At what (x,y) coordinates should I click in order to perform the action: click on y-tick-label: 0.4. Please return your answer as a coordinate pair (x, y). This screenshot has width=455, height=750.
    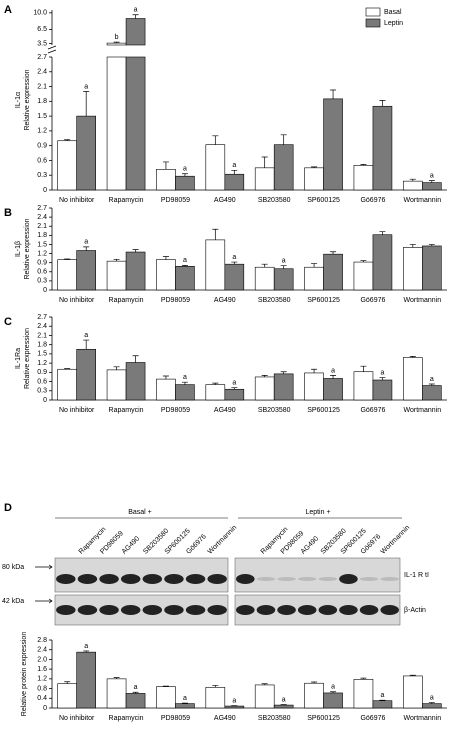
    Looking at the image, I should click on (42, 698).